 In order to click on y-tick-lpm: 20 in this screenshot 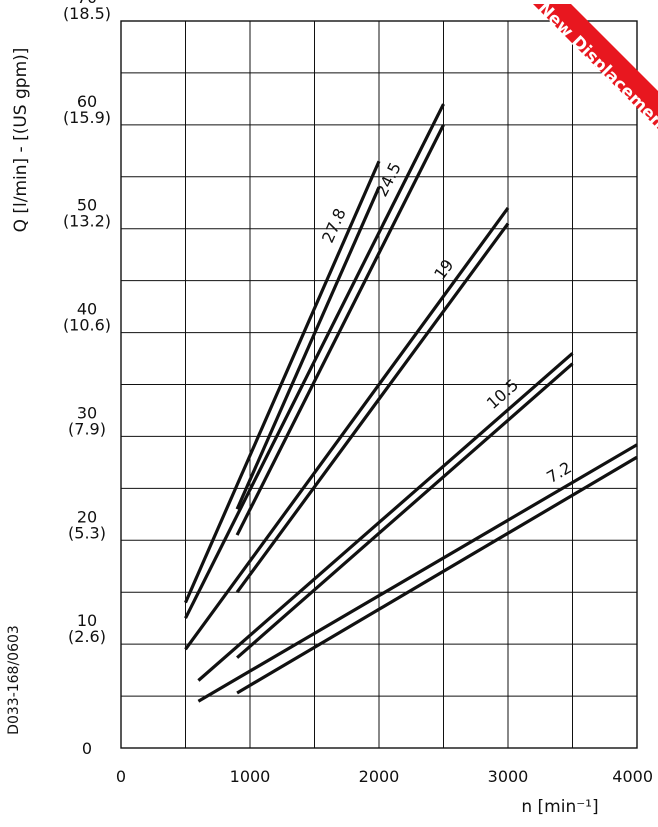, I will do `click(87, 516)`.